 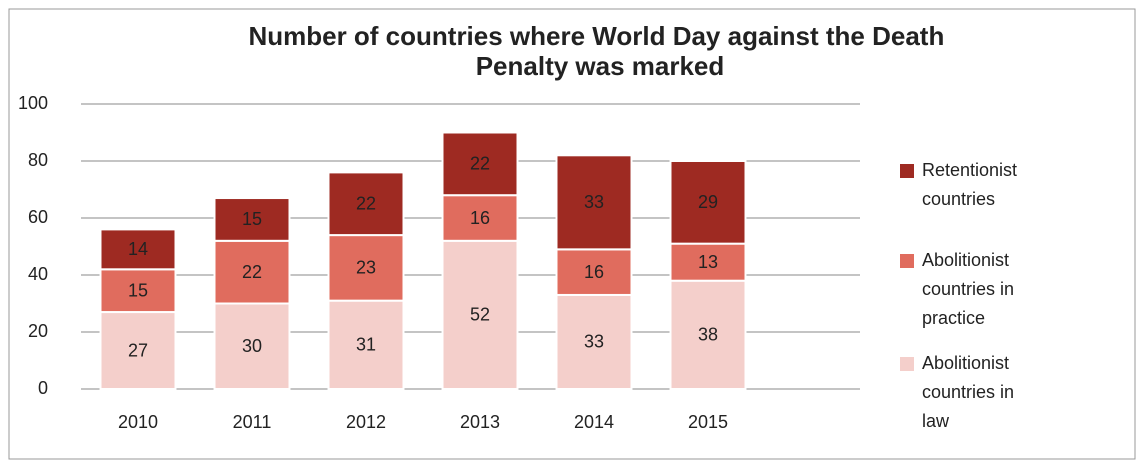 What do you see at coordinates (594, 422) in the screenshot?
I see `x-tick-label: 2014` at bounding box center [594, 422].